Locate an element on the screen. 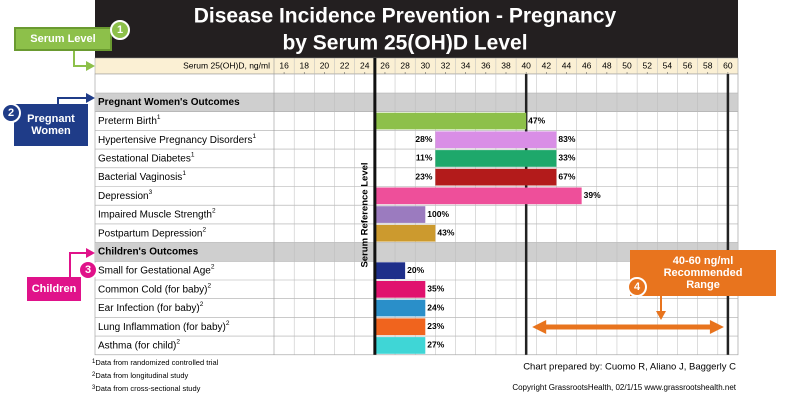 The width and height of the screenshot is (800, 401). footnote: 3Data from cross-sectional study is located at coordinates (146, 388).